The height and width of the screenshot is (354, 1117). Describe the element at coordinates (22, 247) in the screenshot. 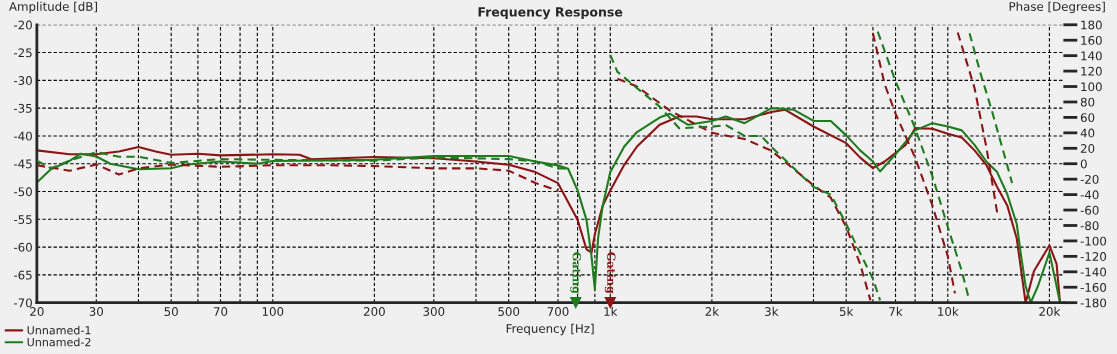

I see `y-tick-label: -60` at that location.